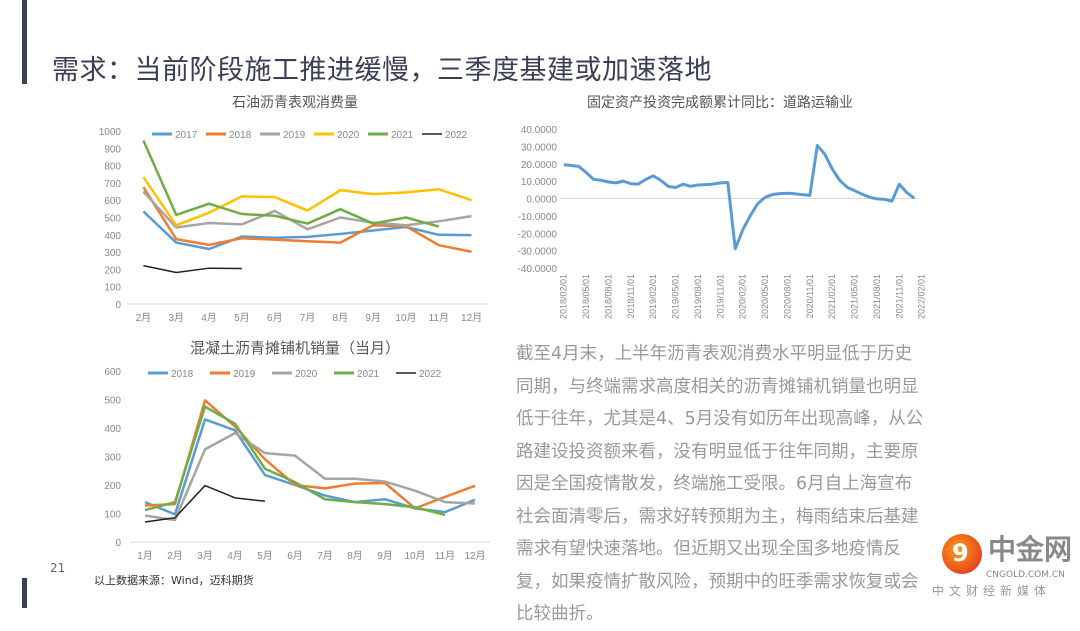 The width and height of the screenshot is (1080, 631). What do you see at coordinates (58, 568) in the screenshot?
I see `page-number: 21` at bounding box center [58, 568].